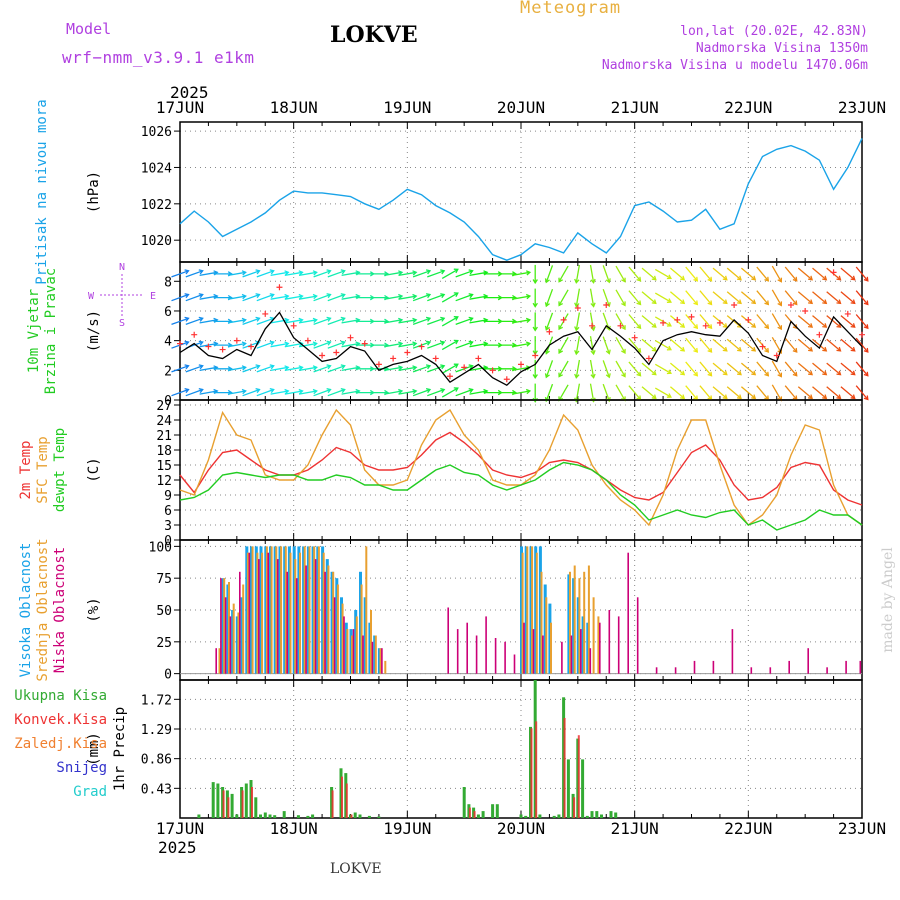 The height and width of the screenshot is (900, 900). I want to click on elevation-label: Nadmorska Visina 1350m, so click(781, 48).